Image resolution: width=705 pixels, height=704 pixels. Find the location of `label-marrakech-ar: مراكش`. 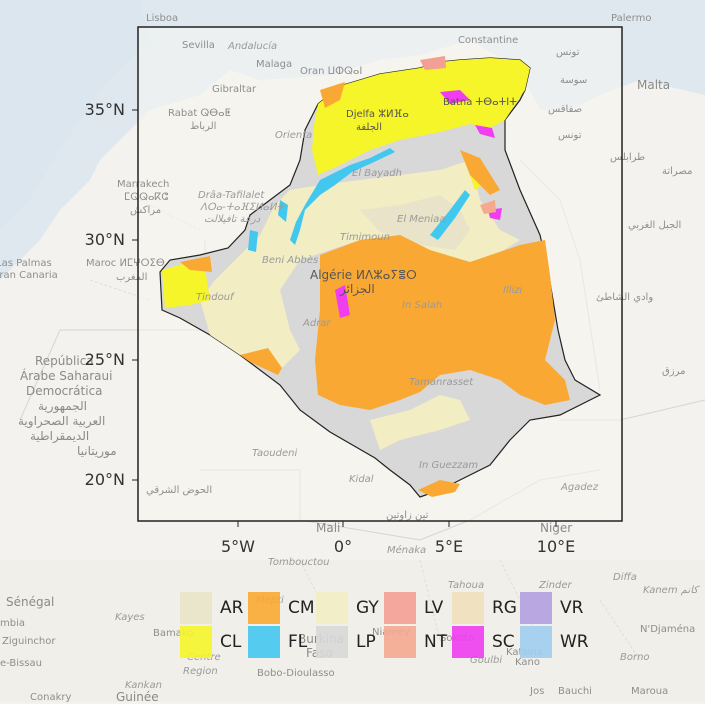

label-marrakech-ar: مراكش is located at coordinates (146, 210).